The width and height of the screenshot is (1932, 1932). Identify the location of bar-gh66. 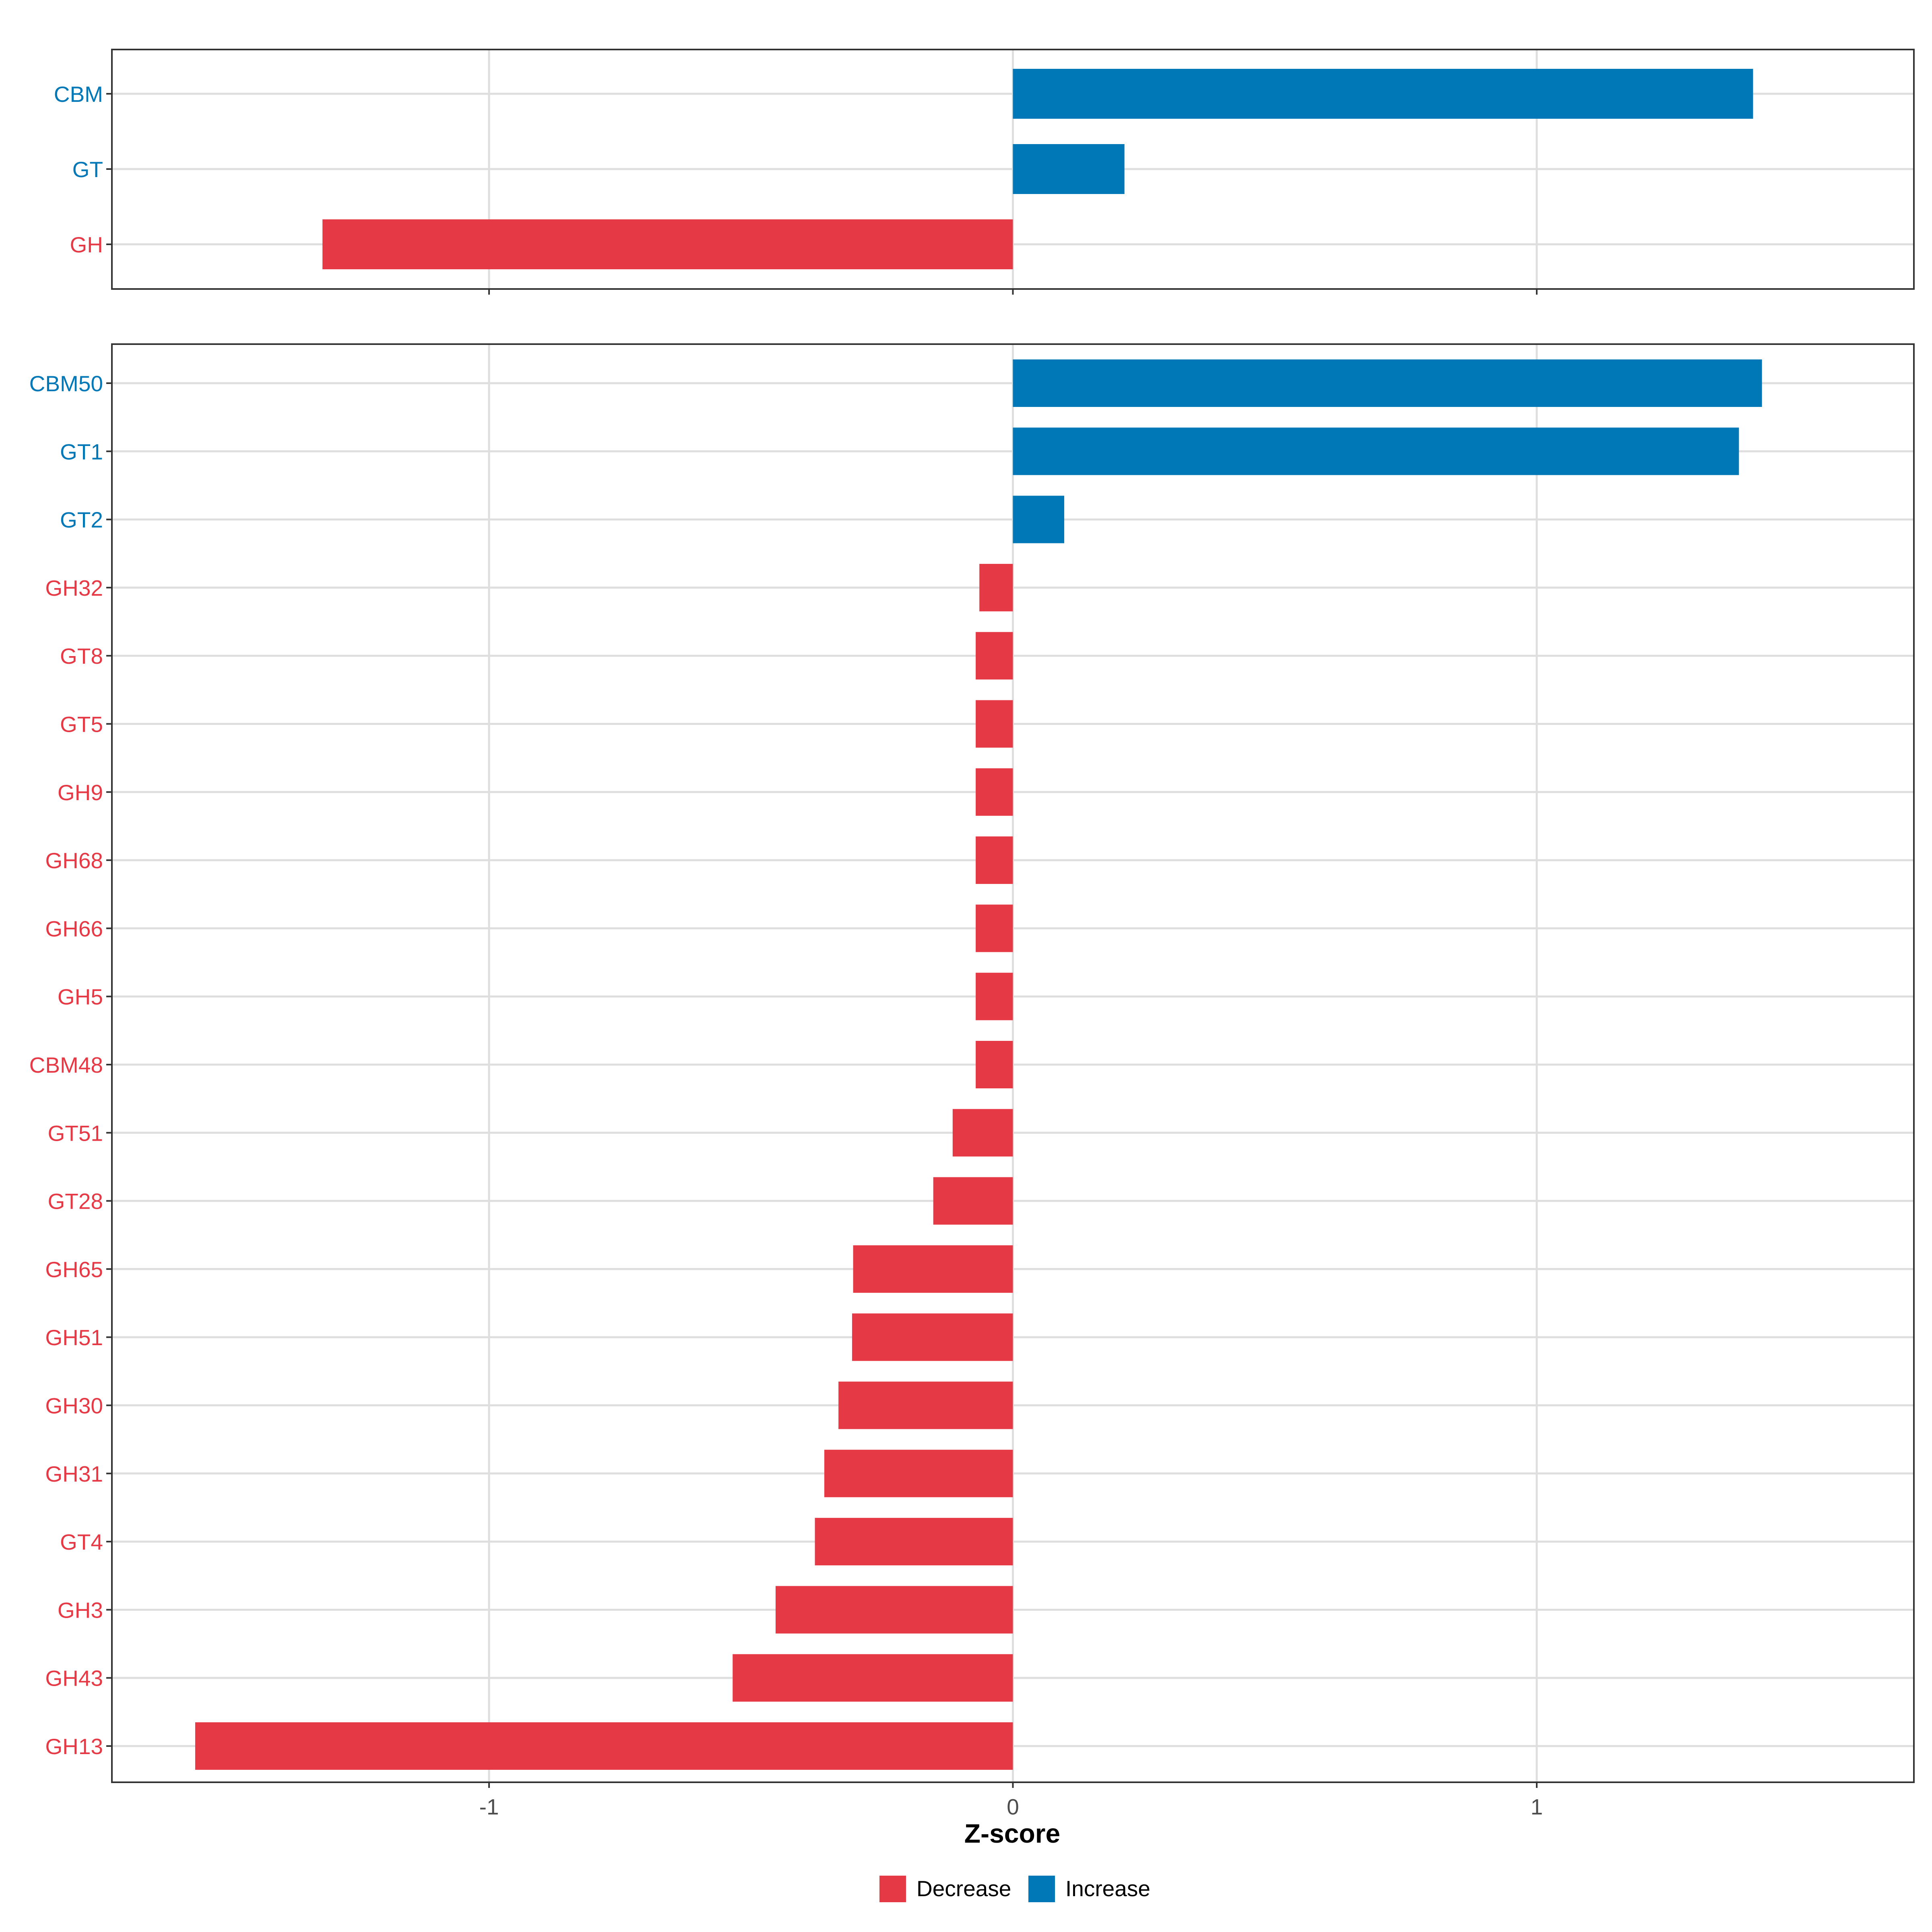
(994, 928).